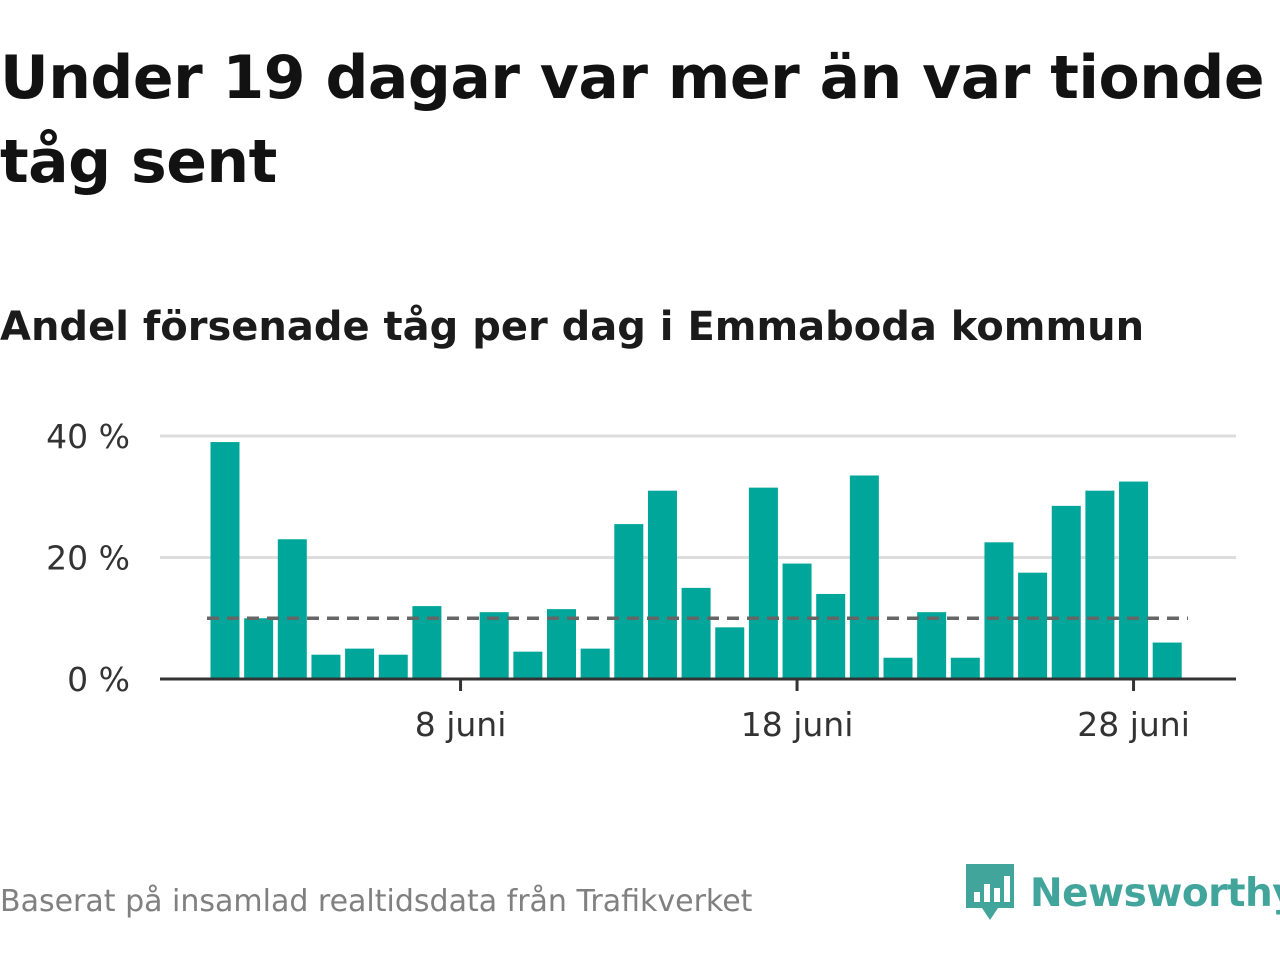 The height and width of the screenshot is (960, 1280). I want to click on x-tick-label: 8 juni, so click(461, 724).